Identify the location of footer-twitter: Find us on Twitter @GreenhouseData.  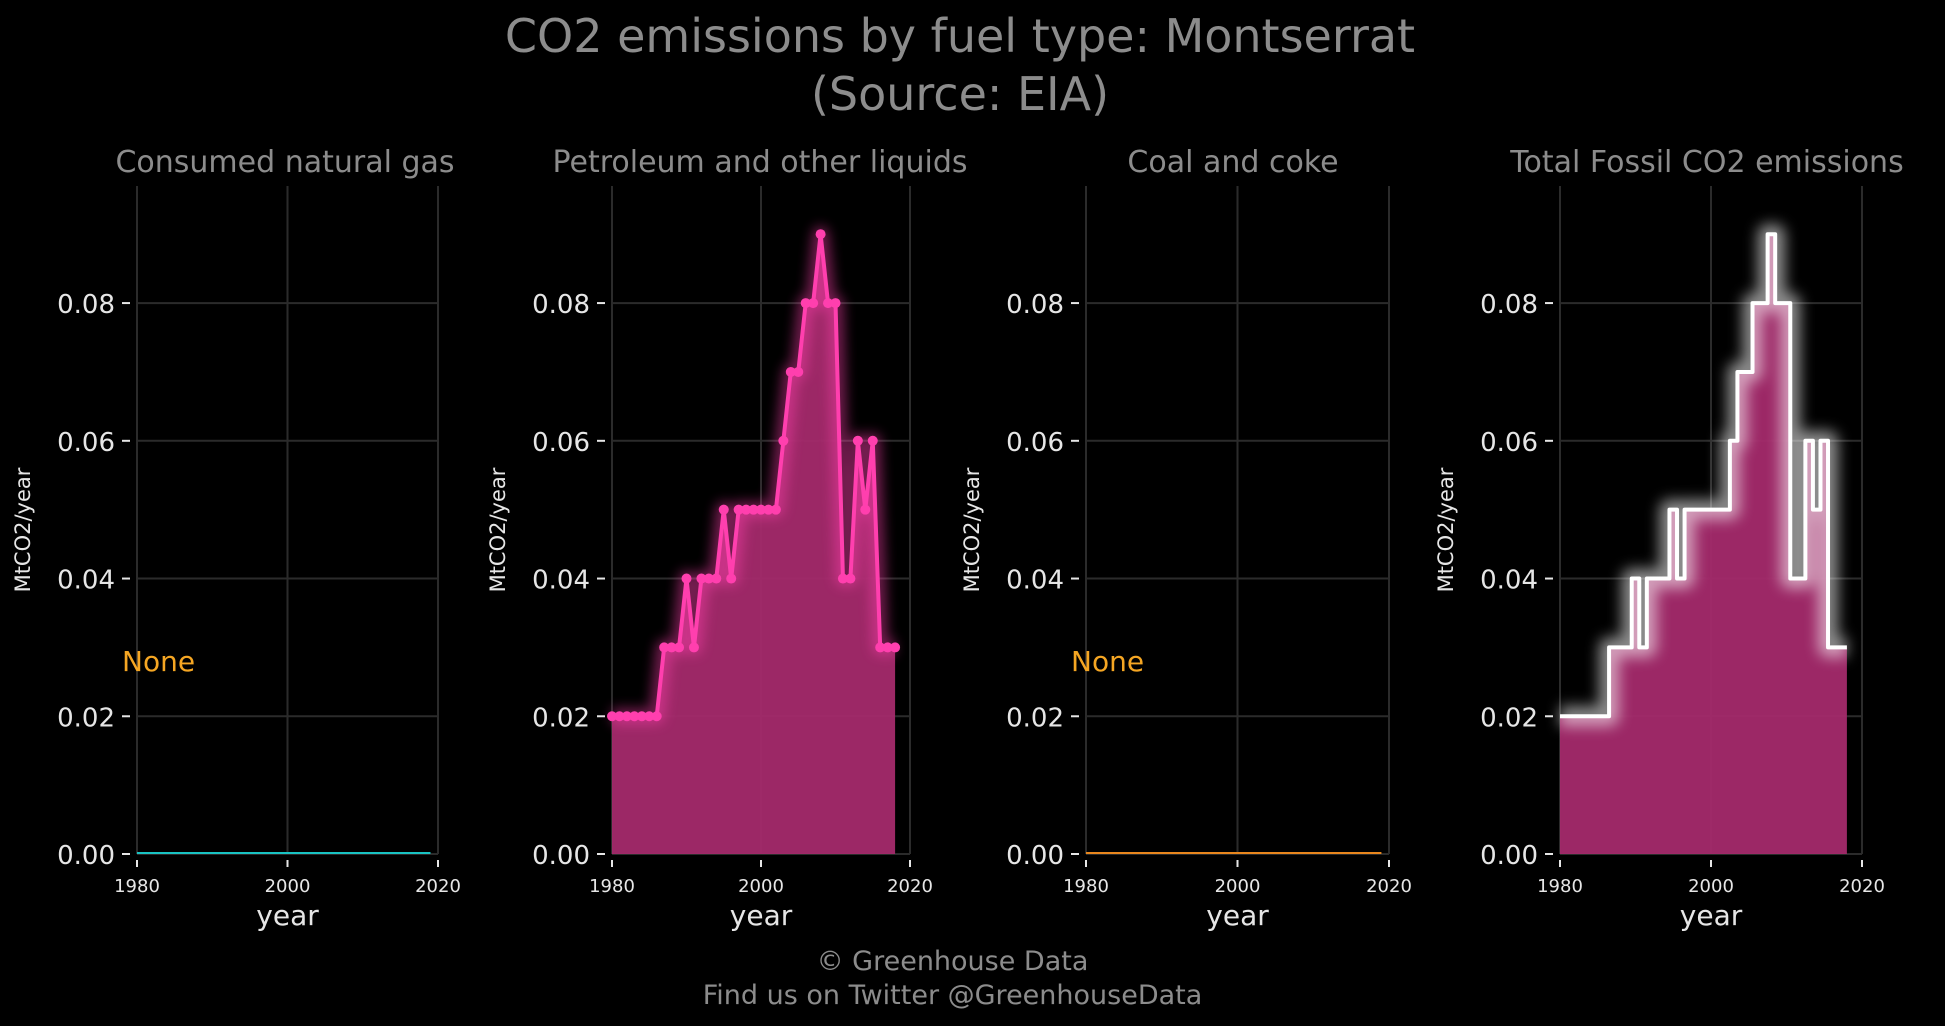
(952, 995).